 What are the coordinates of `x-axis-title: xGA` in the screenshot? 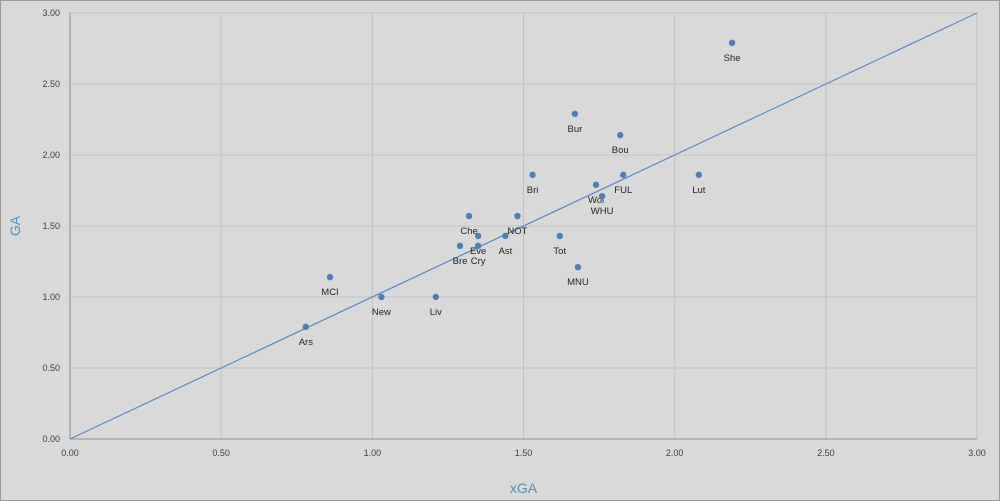 It's located at (524, 488).